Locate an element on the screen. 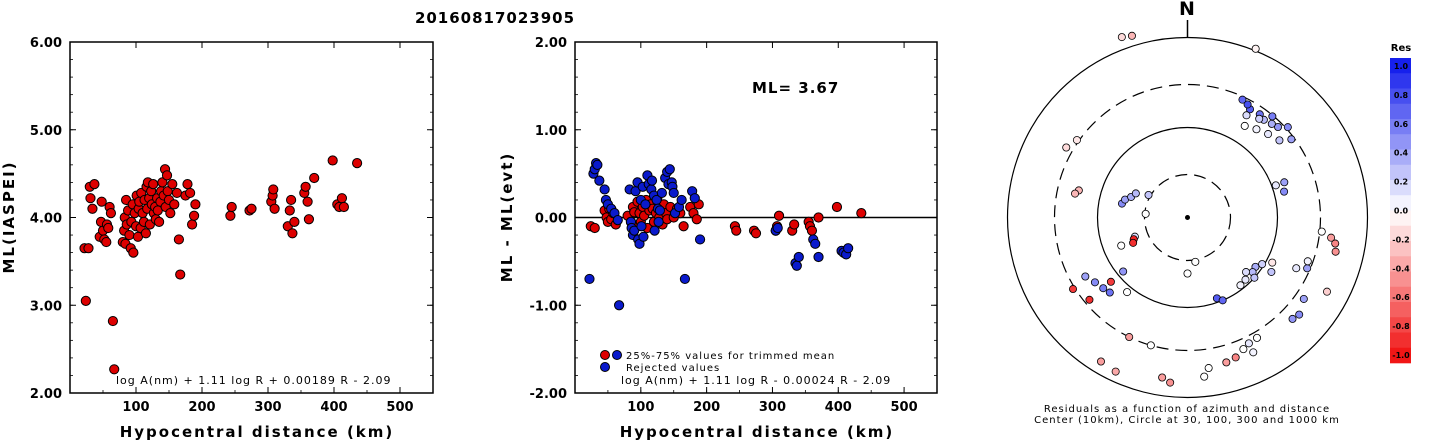 The width and height of the screenshot is (1437, 441). colorbar-tick-label: -0.8 is located at coordinates (1401, 326).